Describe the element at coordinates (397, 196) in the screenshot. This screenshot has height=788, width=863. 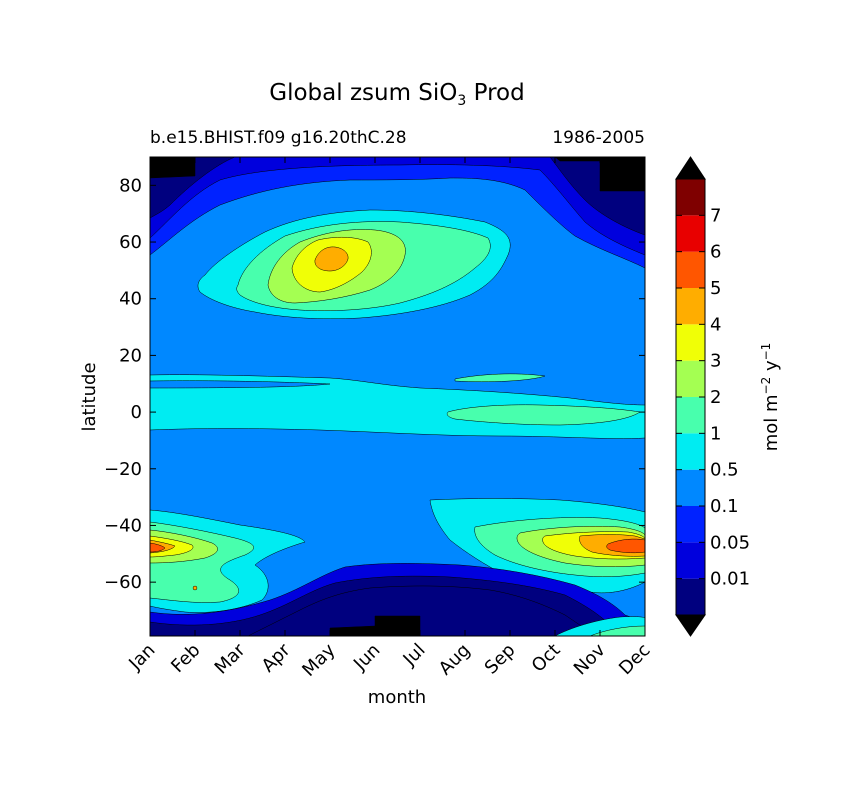
I see `contour-north-lowest` at that location.